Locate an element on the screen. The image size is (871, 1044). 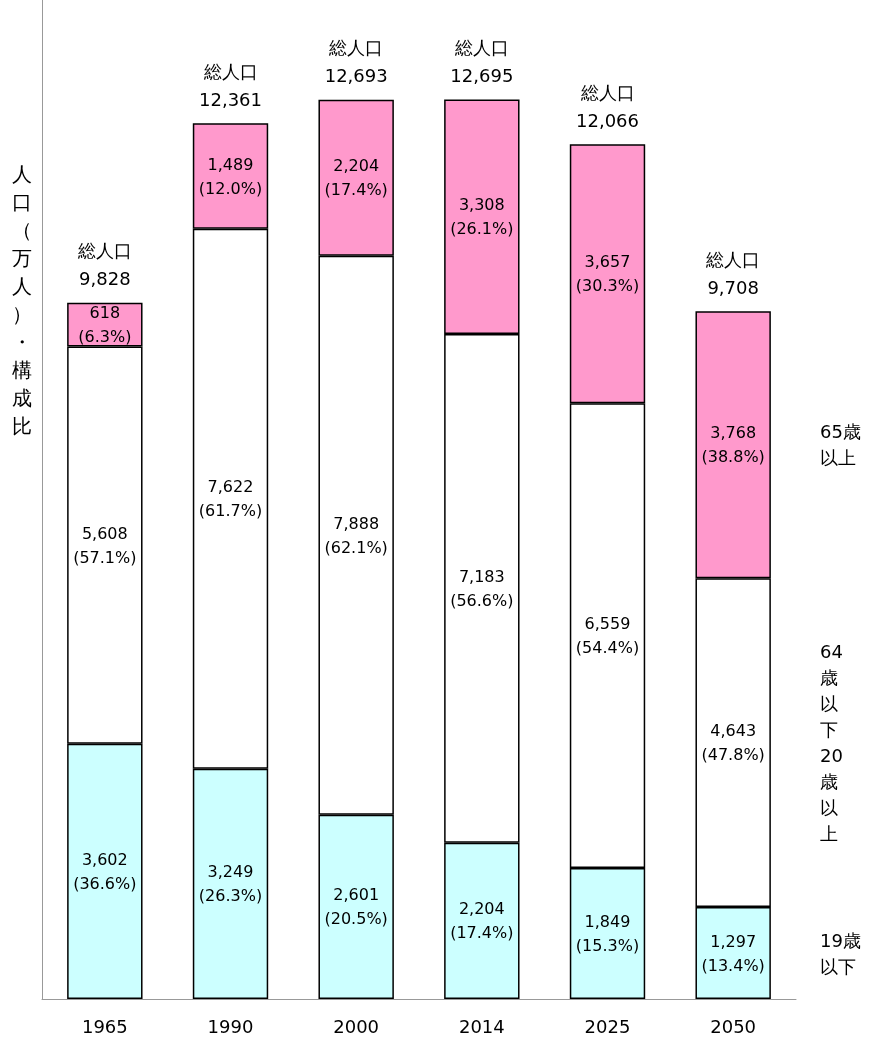
total-label: 総人口 9,708 is located at coordinates (733, 273).